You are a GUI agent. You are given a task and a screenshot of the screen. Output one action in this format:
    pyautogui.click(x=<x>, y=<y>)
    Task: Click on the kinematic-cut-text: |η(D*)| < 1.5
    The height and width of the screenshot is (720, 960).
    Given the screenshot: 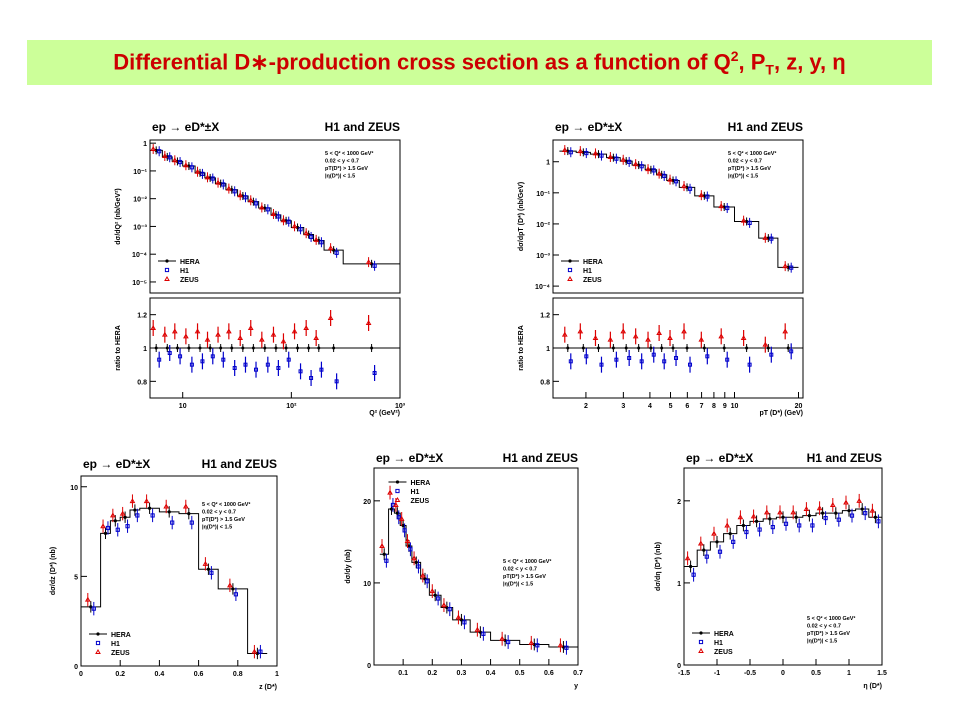 What is the action you would take?
    pyautogui.click(x=217, y=528)
    